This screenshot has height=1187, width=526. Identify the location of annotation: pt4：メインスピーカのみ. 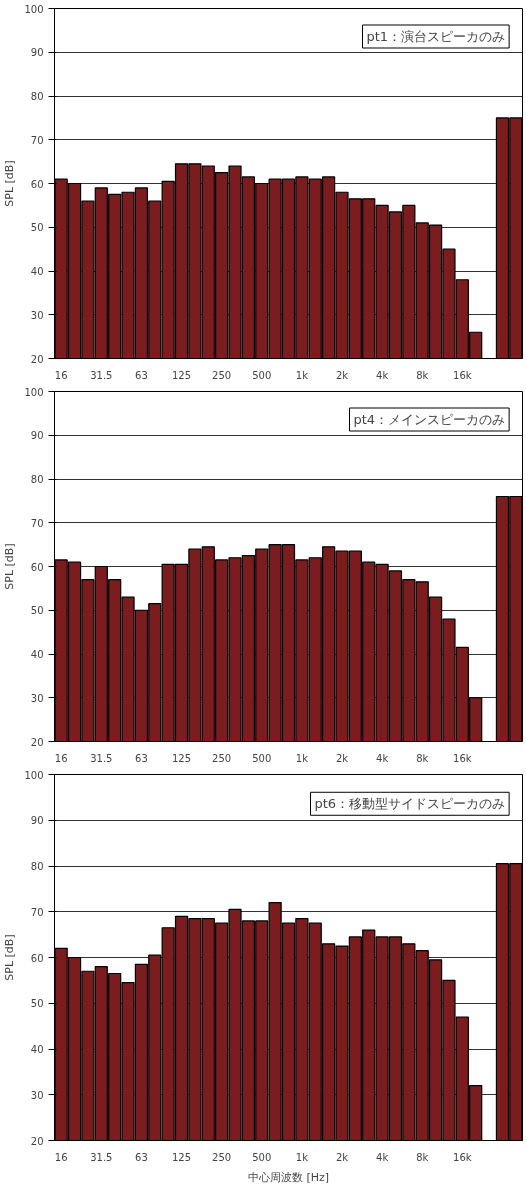
(429, 419).